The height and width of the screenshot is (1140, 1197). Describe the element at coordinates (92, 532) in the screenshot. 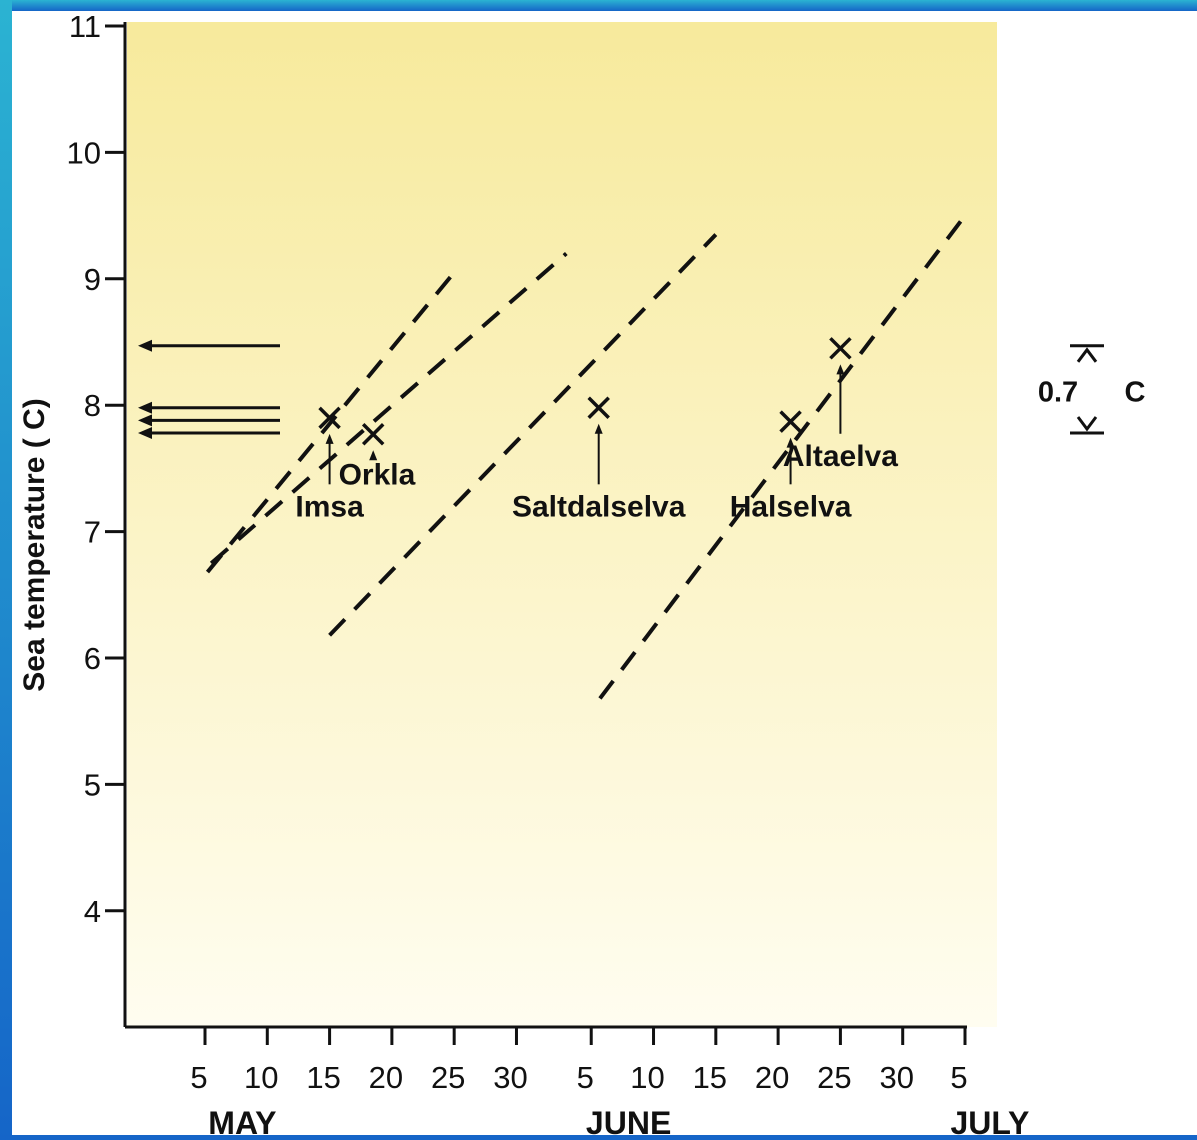

I see `y-tick-label: 7` at that location.